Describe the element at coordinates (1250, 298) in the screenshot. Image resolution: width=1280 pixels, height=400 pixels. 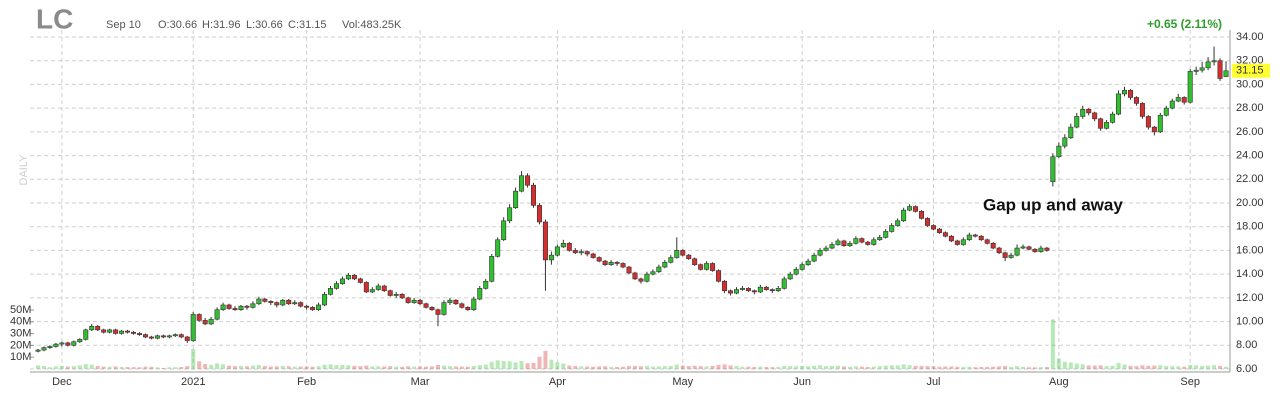
I see `y-tick-label: 12.00` at that location.